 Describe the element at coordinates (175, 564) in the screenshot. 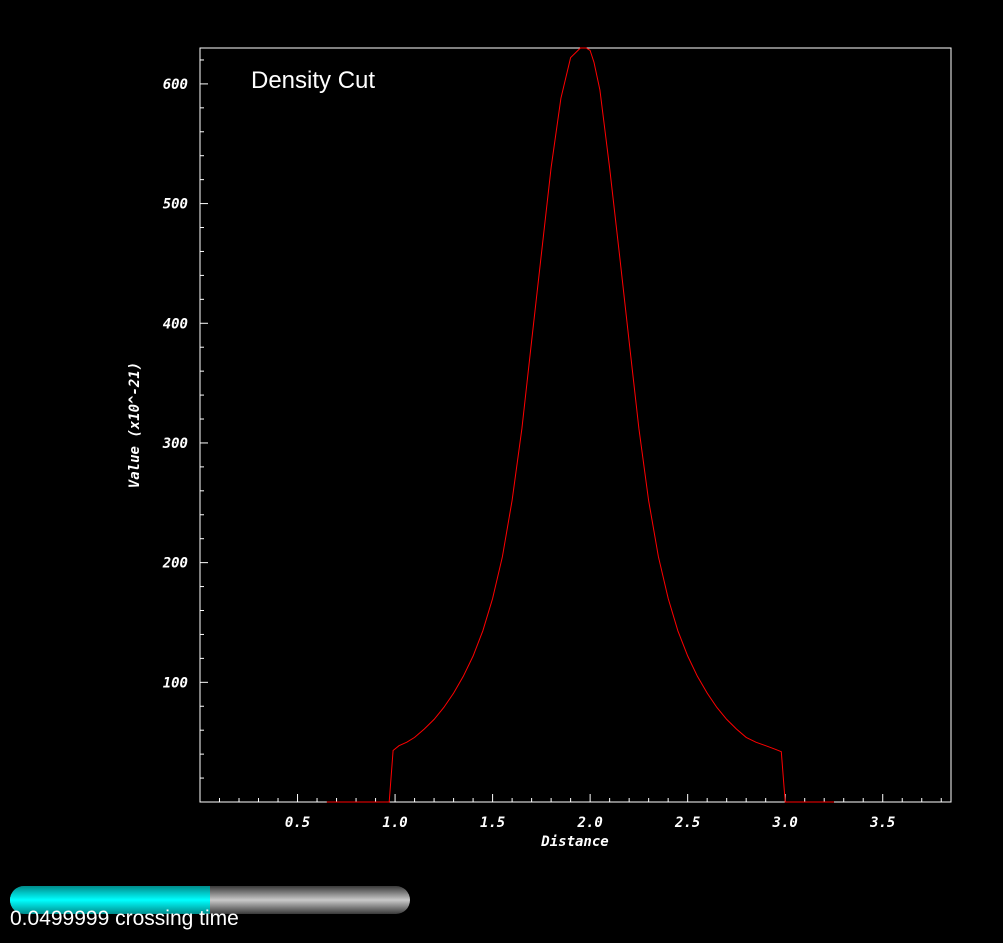

I see `y-tick-label: 200` at that location.